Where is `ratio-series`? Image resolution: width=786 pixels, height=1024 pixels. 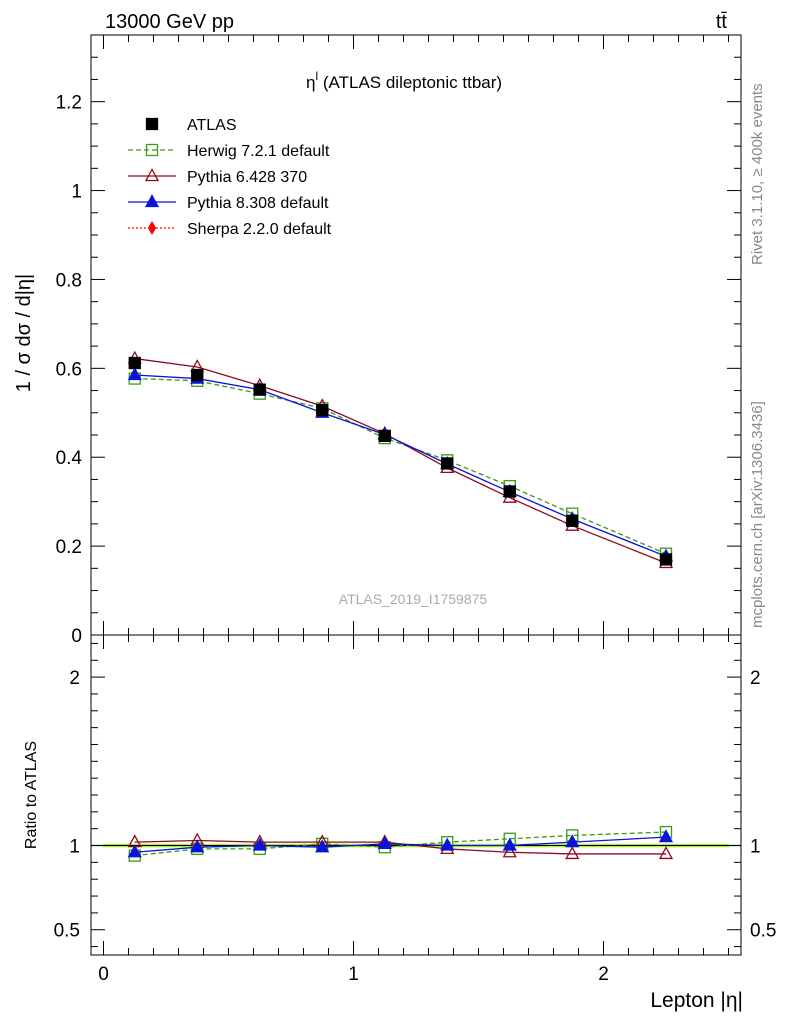 ratio-series is located at coordinates (400, 843).